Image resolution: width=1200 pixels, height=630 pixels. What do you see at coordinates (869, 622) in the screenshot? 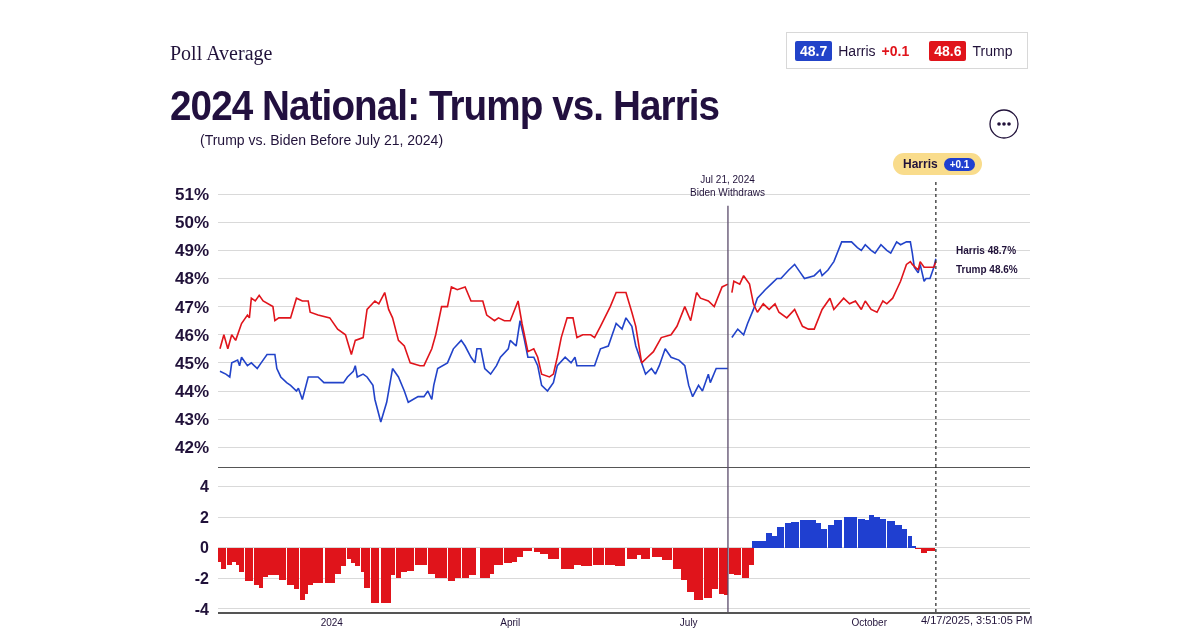
I see `x-tick-label: October` at bounding box center [869, 622].